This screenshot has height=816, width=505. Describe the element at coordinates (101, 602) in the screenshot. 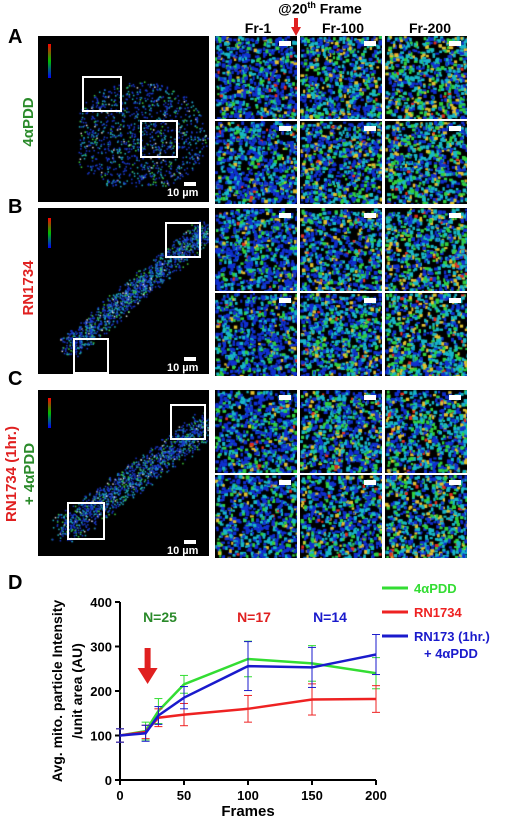

I see `y-tick-label: 400` at that location.